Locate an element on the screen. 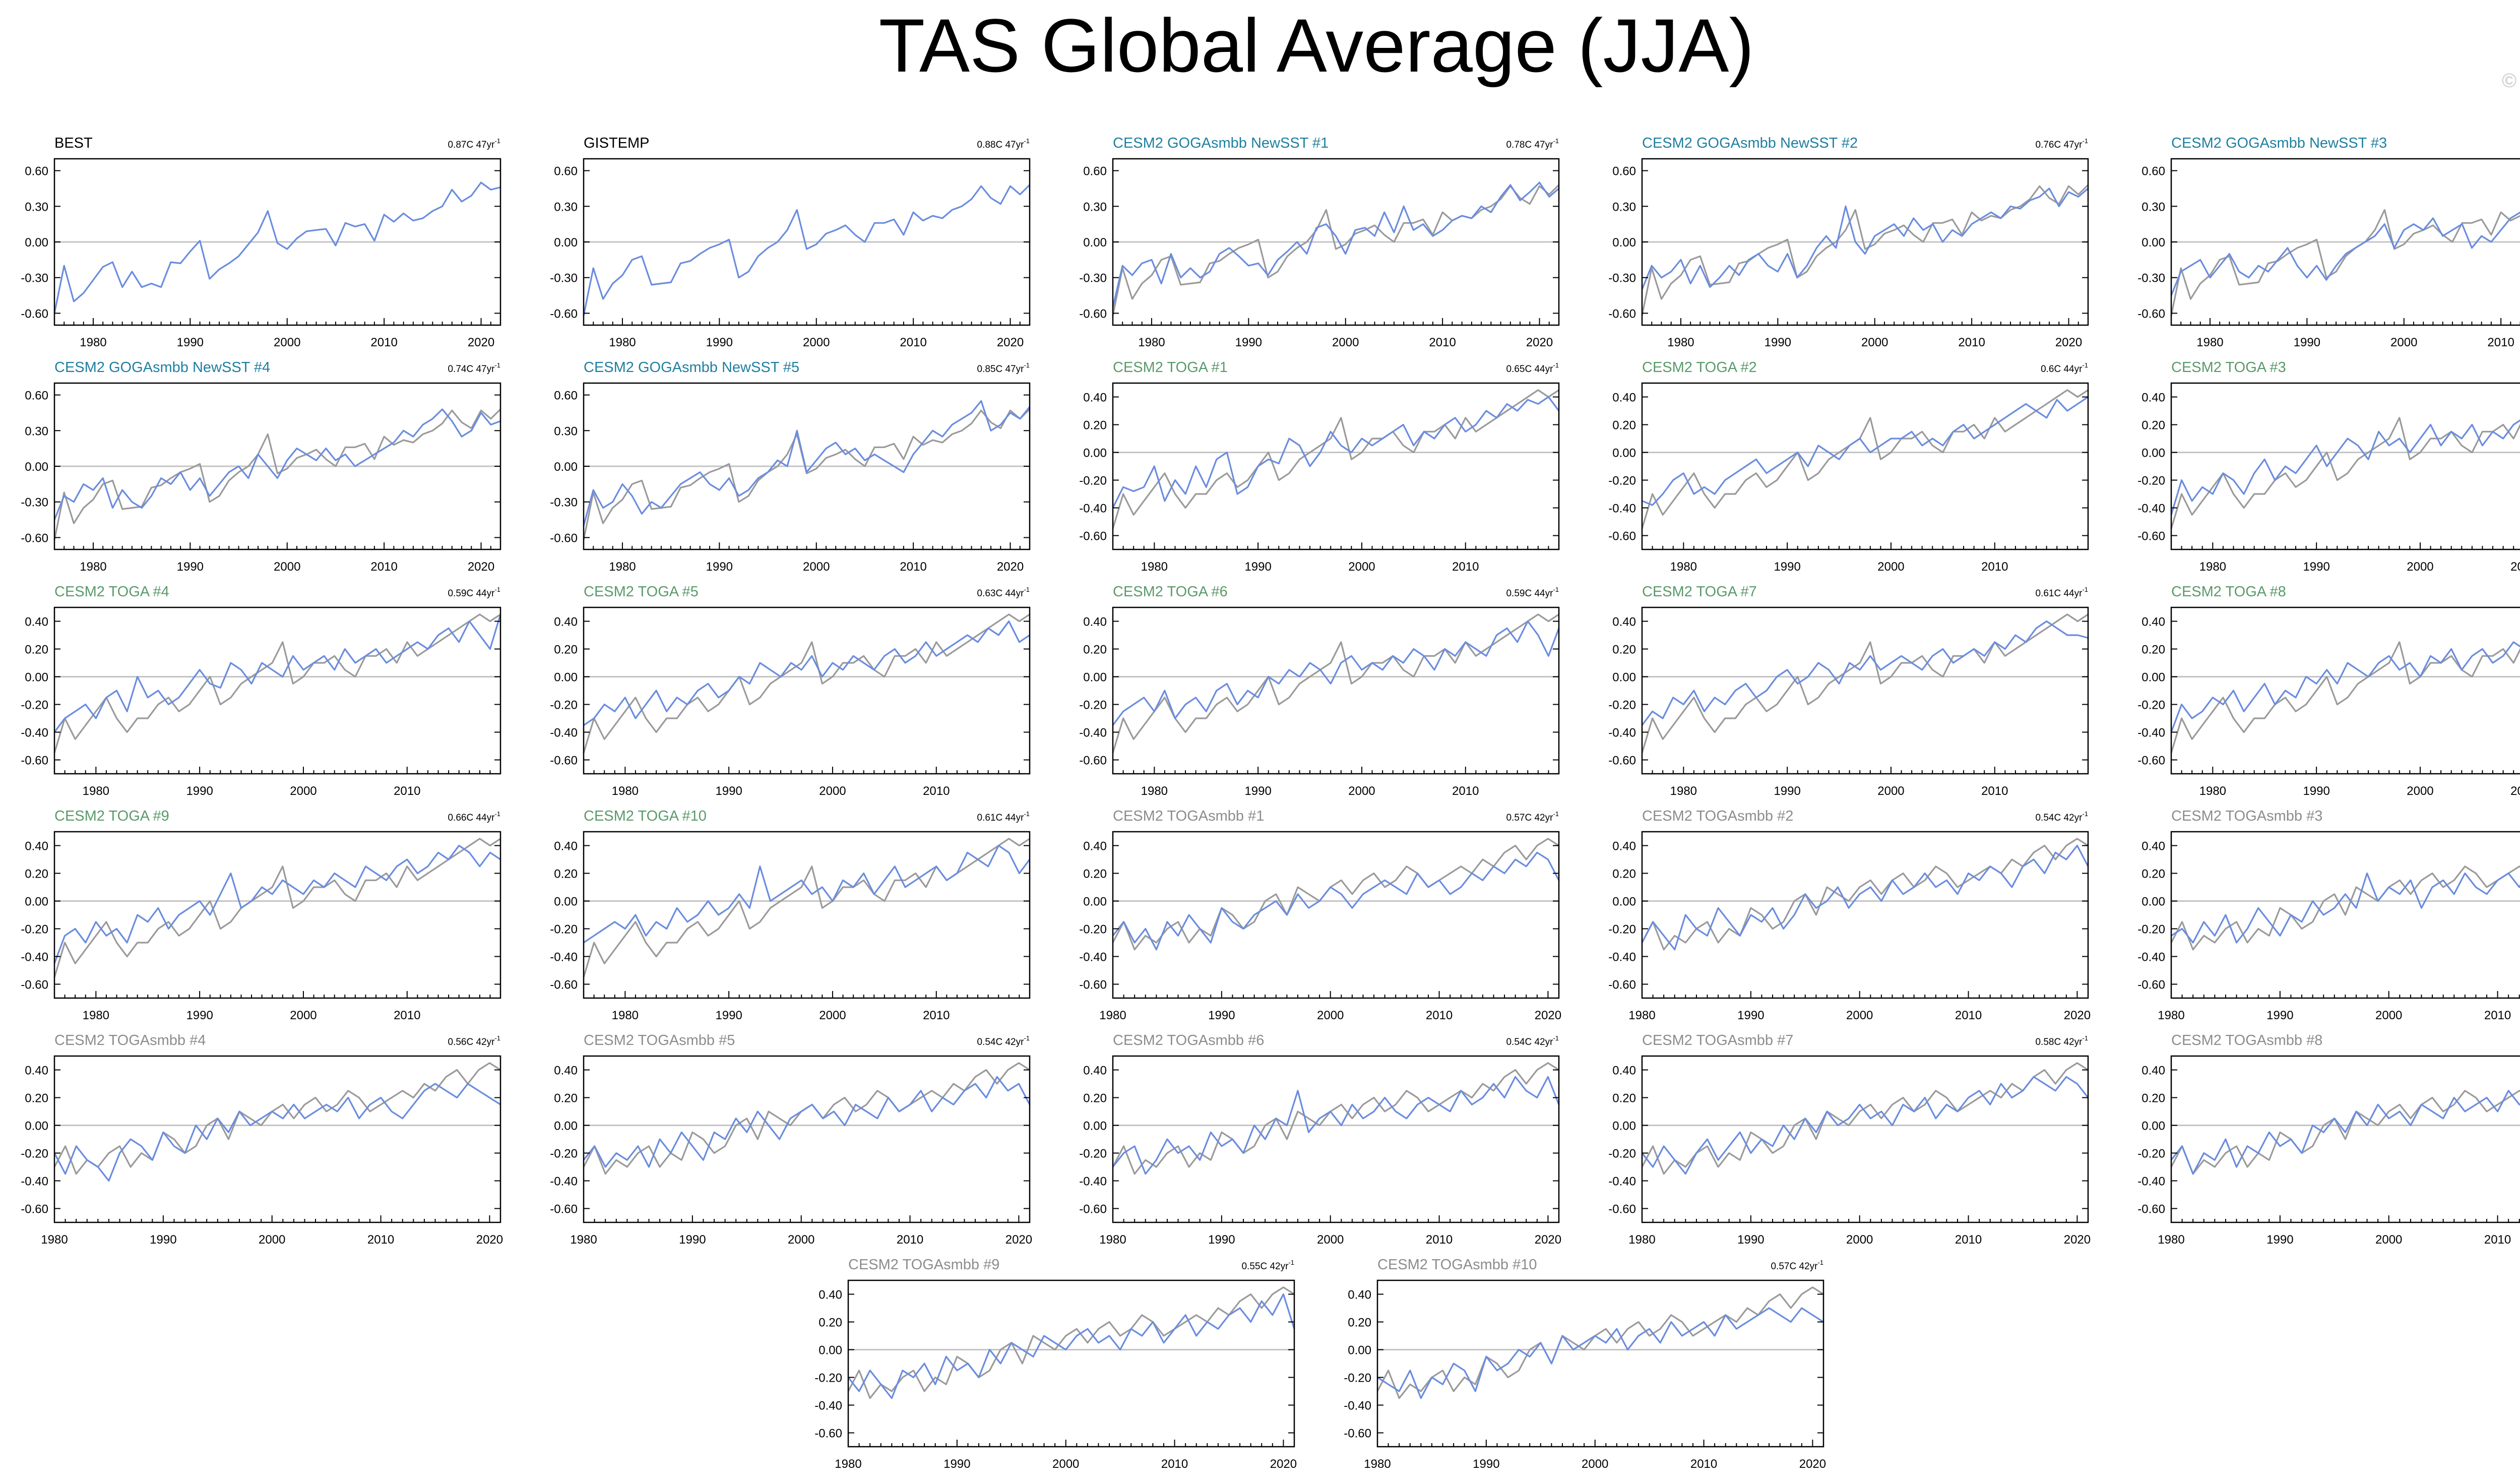 The height and width of the screenshot is (1484, 2520). trend-label: 0.66C 44yr-1 is located at coordinates (474, 816).